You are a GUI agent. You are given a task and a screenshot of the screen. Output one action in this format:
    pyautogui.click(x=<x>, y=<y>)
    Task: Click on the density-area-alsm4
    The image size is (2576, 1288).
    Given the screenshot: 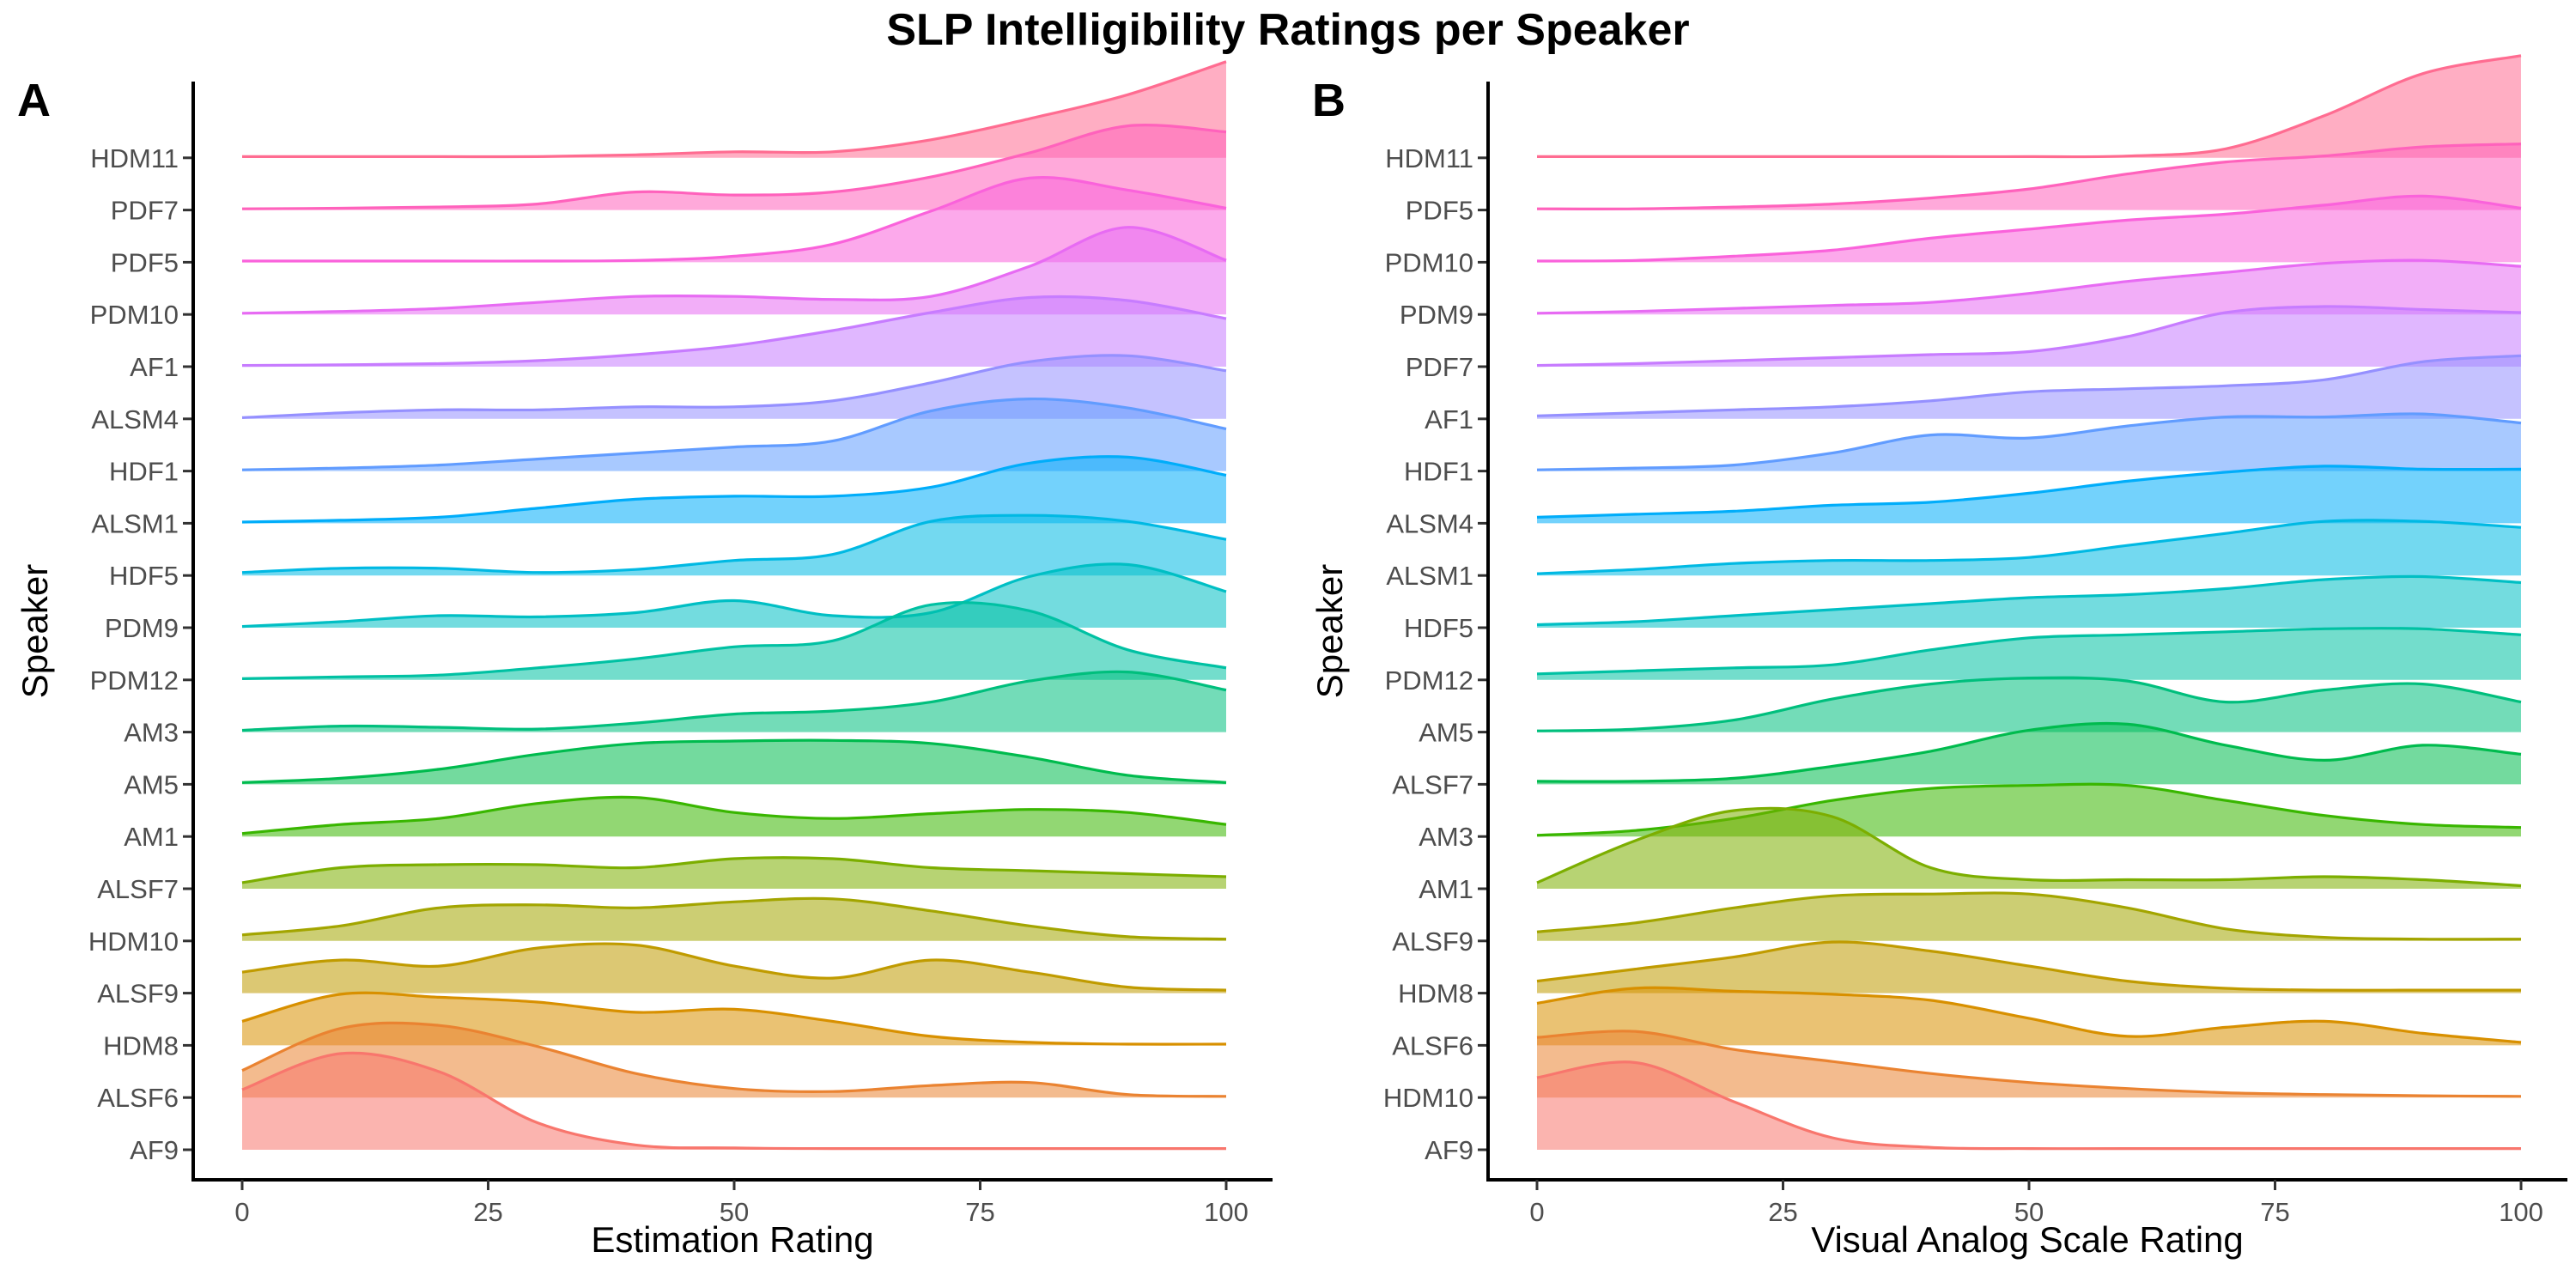 What is the action you would take?
    pyautogui.click(x=2029, y=494)
    